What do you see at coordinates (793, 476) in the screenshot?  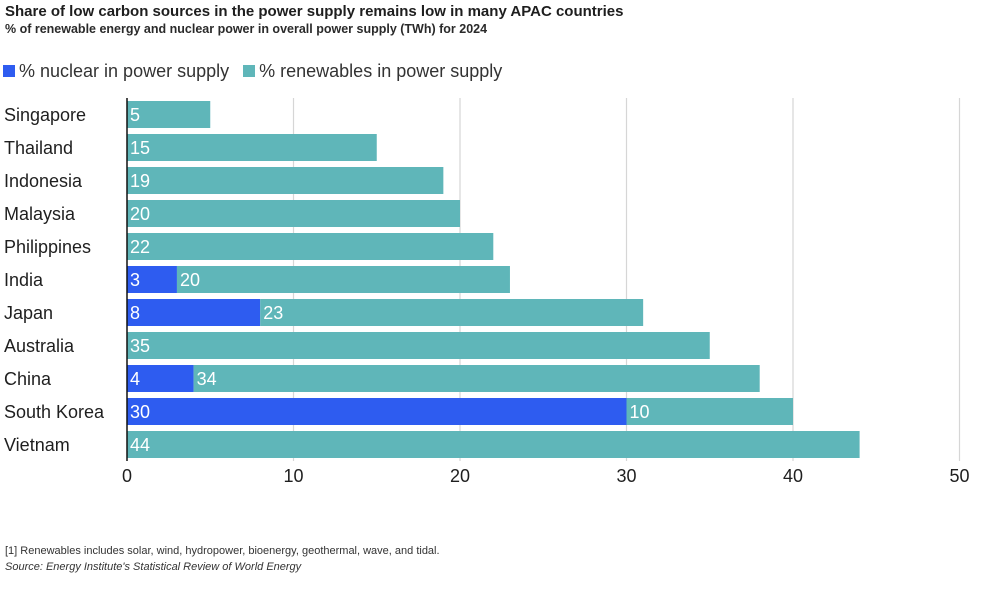 I see `x-tick-label: 40` at bounding box center [793, 476].